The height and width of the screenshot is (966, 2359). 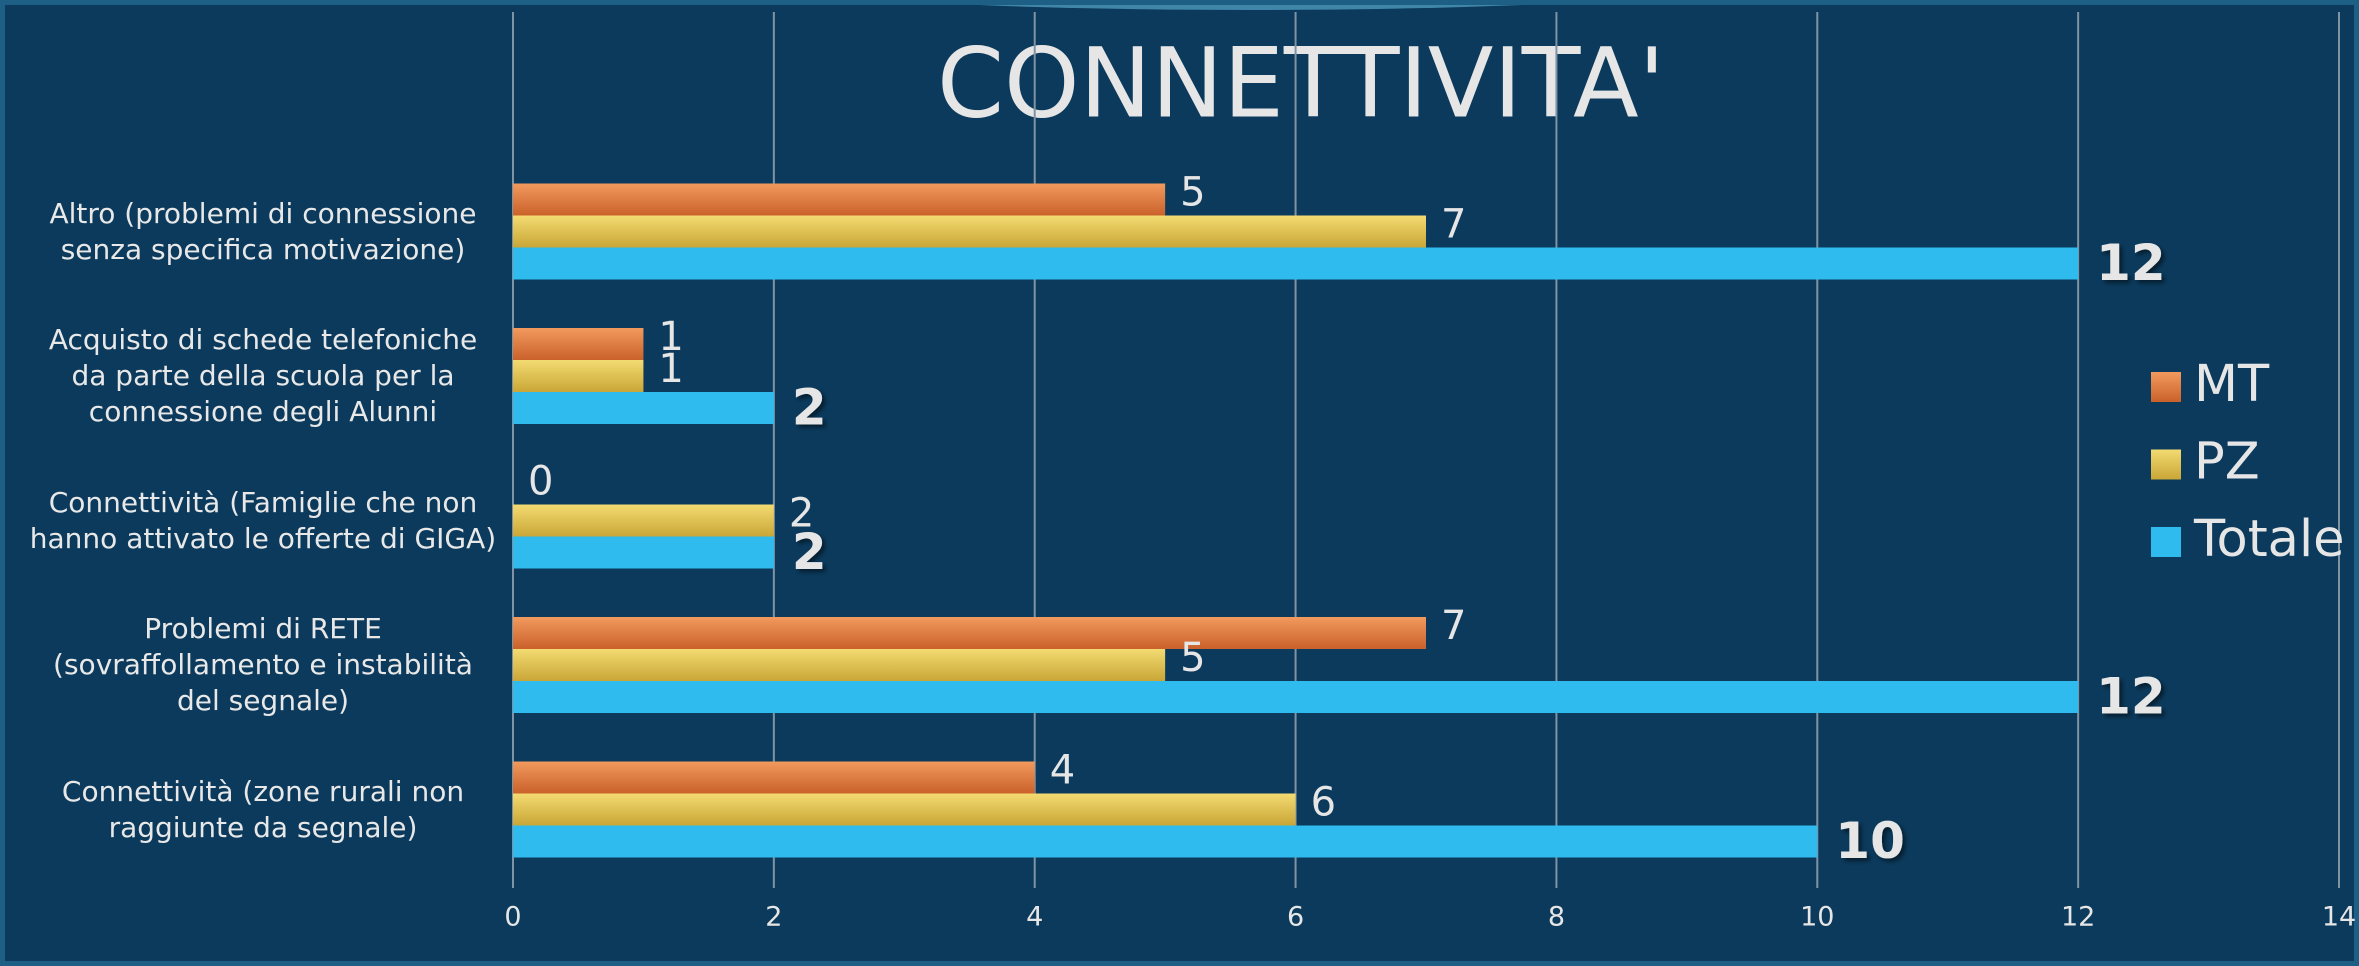 What do you see at coordinates (1323, 803) in the screenshot?
I see `data-label: 6` at bounding box center [1323, 803].